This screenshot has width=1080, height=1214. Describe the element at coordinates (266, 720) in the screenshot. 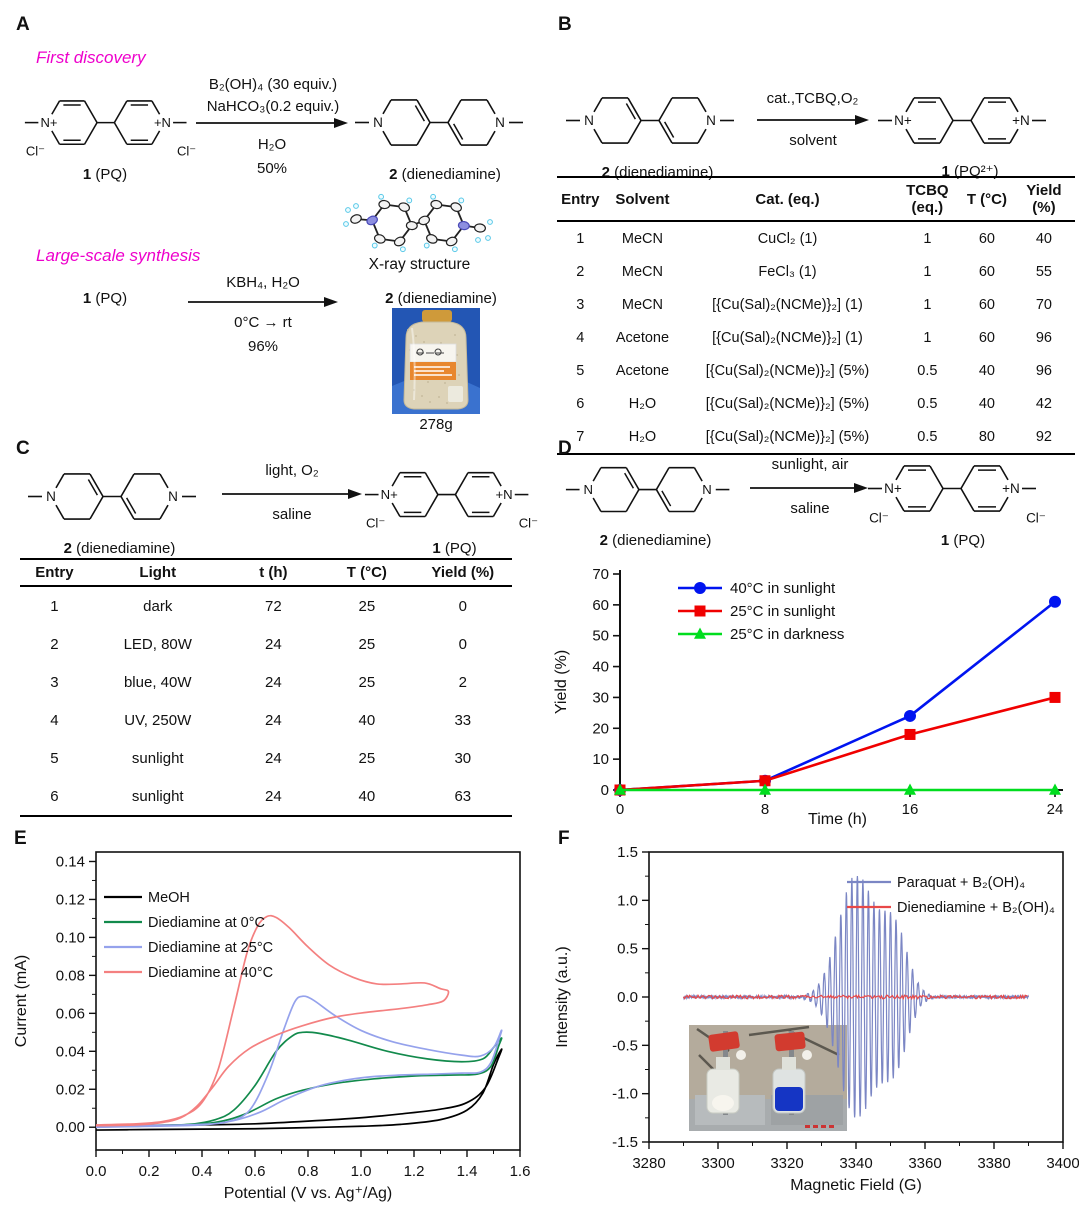

I see `table-row: 4 UV, 250W 24 40 33` at that location.